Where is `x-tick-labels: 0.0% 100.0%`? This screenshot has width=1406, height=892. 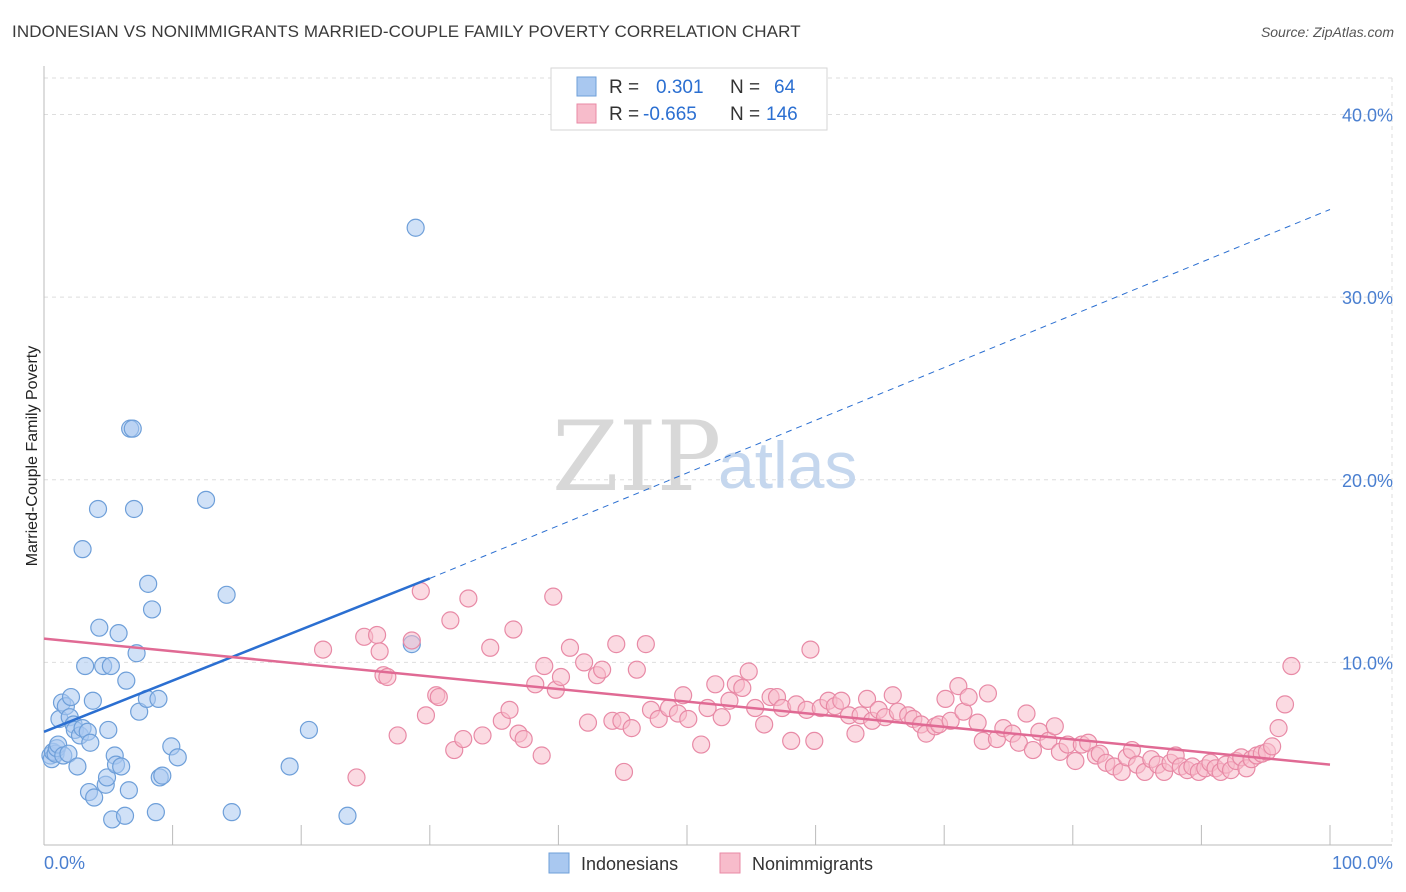
x-tick-labels: 0.0% 100.0% is located at coordinates (718, 863).